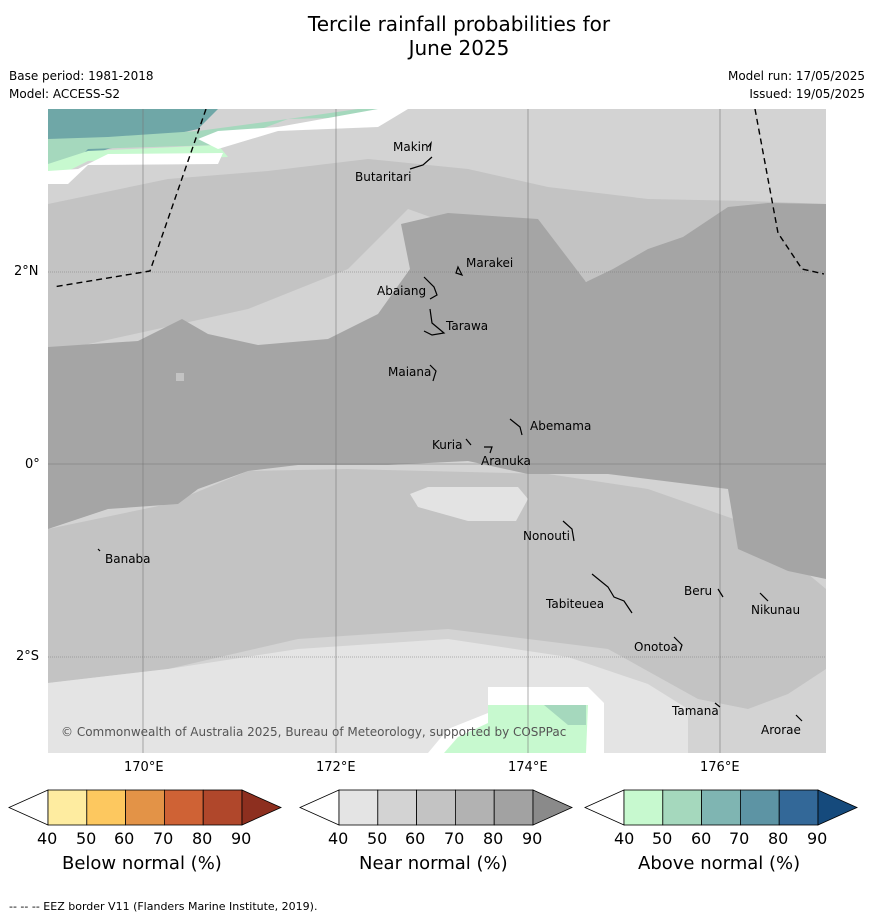 This screenshot has height=919, width=873. Describe the element at coordinates (698, 591) in the screenshot. I see `place-beru: Beru` at that location.